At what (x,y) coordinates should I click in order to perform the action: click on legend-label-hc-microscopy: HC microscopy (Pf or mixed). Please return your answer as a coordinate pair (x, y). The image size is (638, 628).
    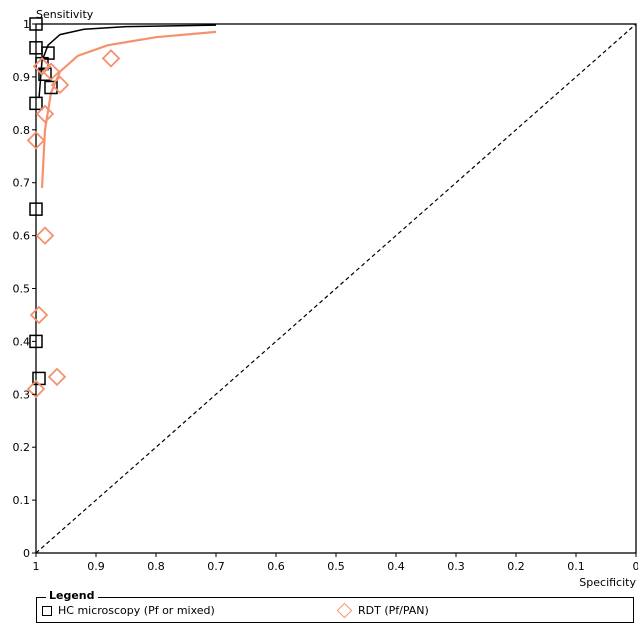
    Looking at the image, I should click on (136, 610).